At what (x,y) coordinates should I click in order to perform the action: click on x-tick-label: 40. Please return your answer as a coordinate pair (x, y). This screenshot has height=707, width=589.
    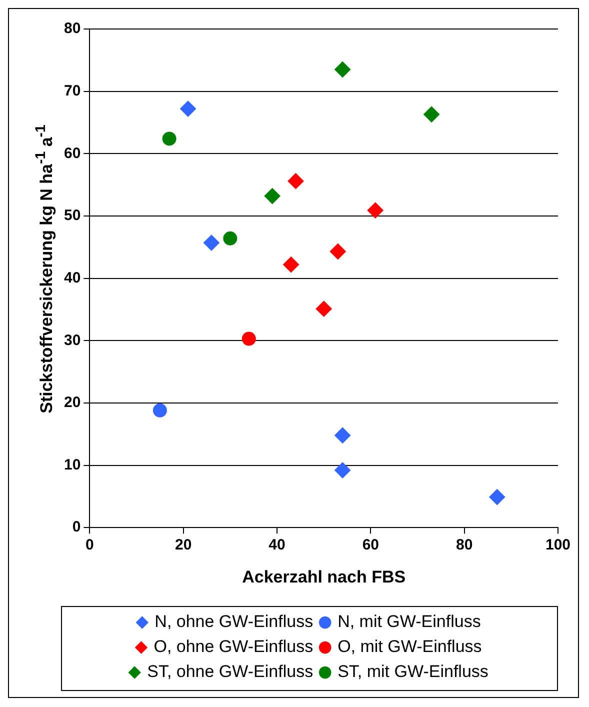
    Looking at the image, I should click on (277, 545).